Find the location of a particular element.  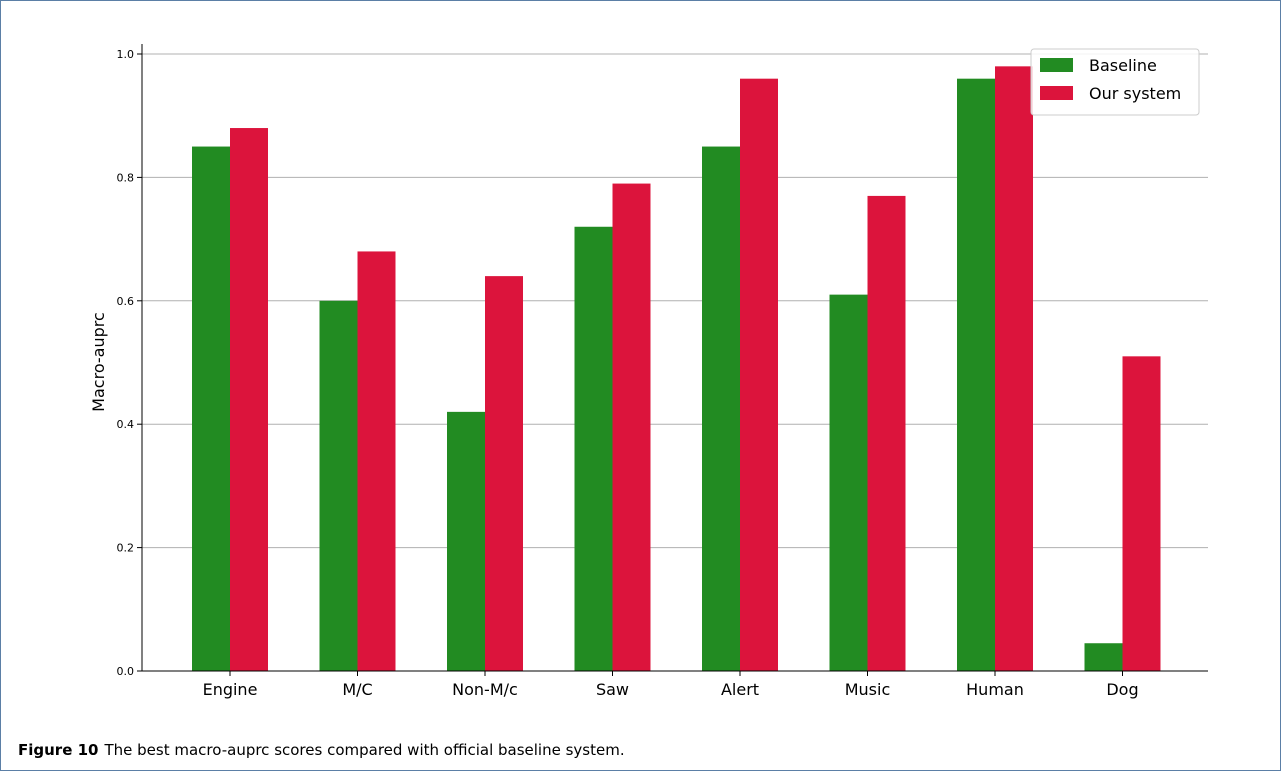

bar-baseline-engine is located at coordinates (211, 409).